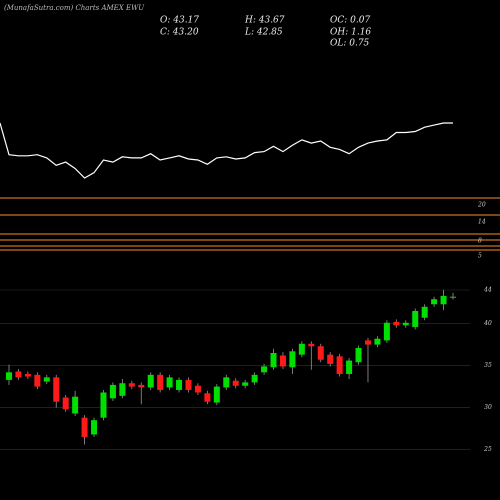 This screenshot has height=500, width=500. What do you see at coordinates (488, 407) in the screenshot?
I see `y-tick-label: 30` at bounding box center [488, 407].